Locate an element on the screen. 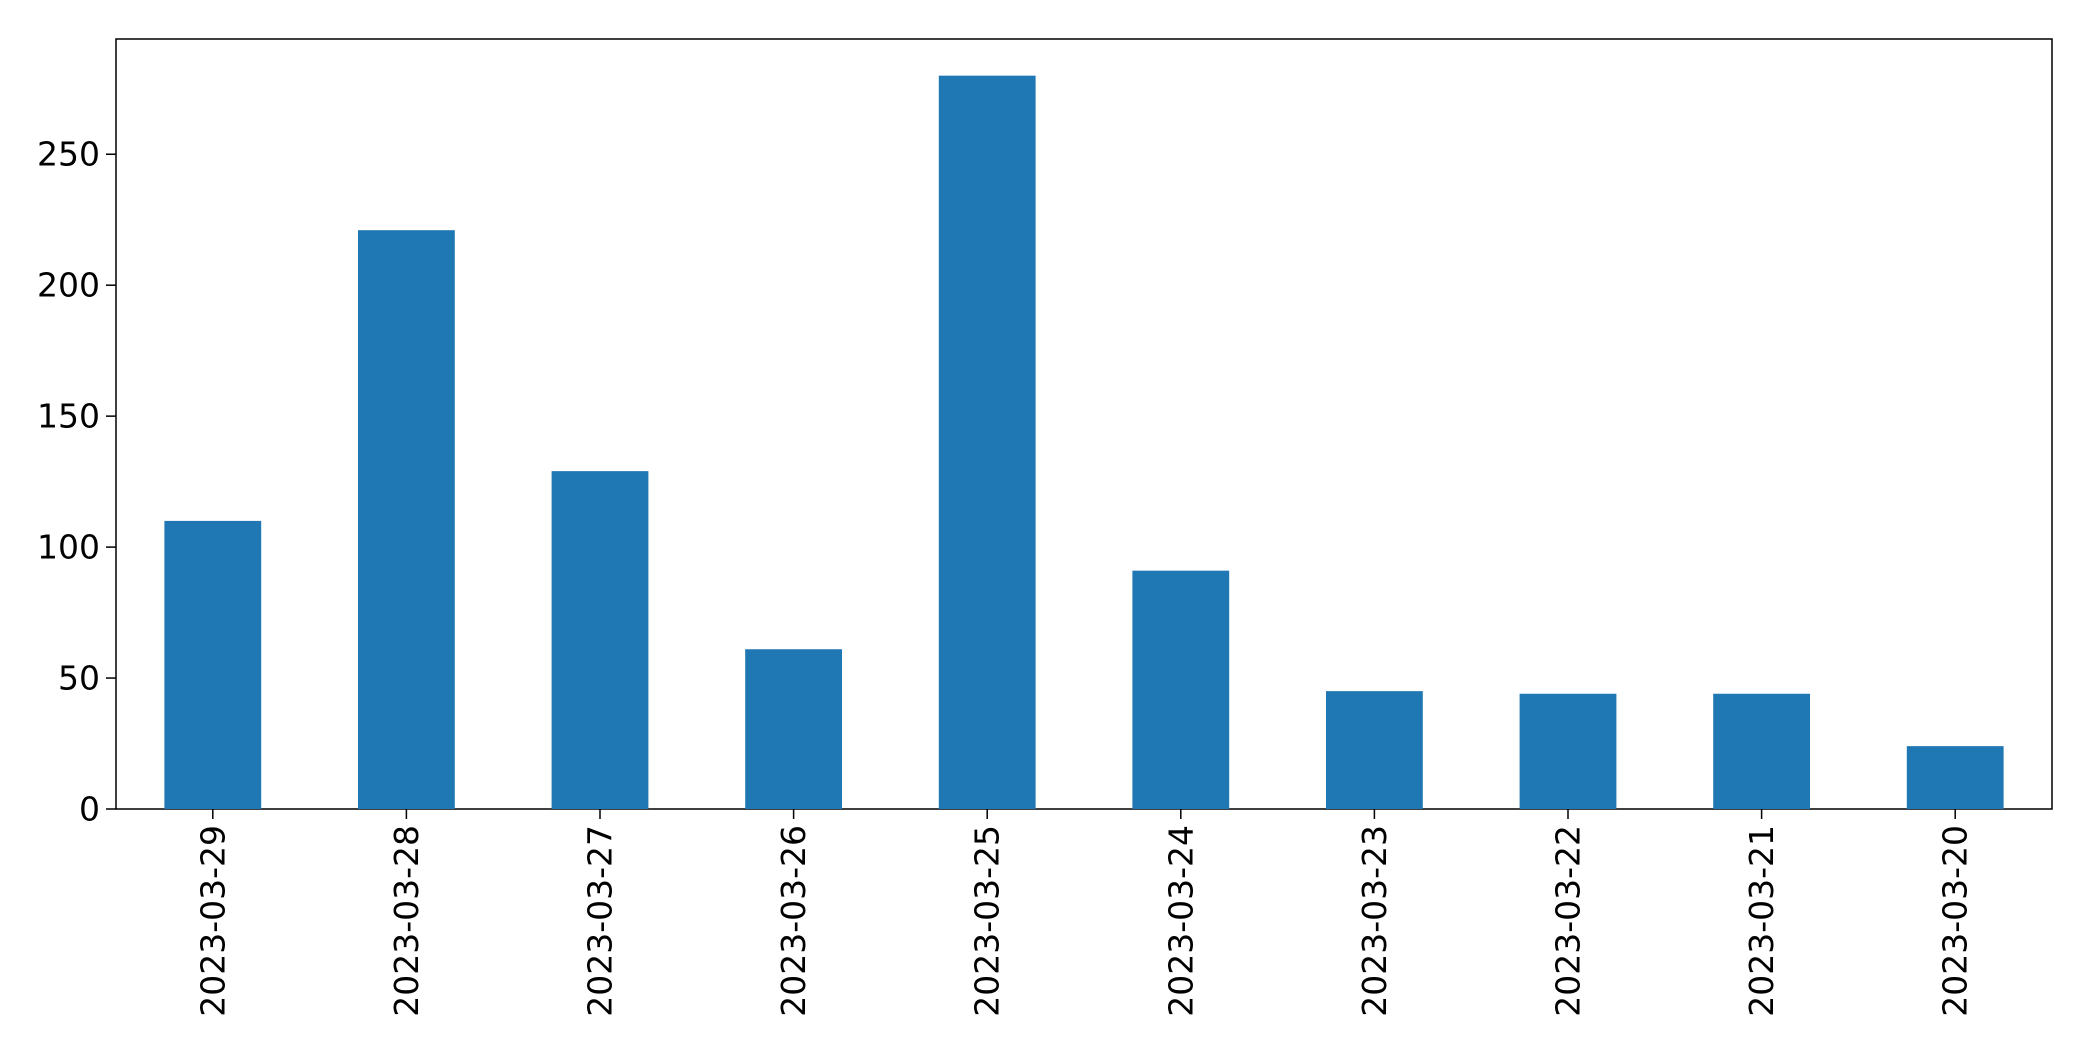 The image size is (2093, 1061). x-tick-label: 2023-03-24 is located at coordinates (1180, 921).